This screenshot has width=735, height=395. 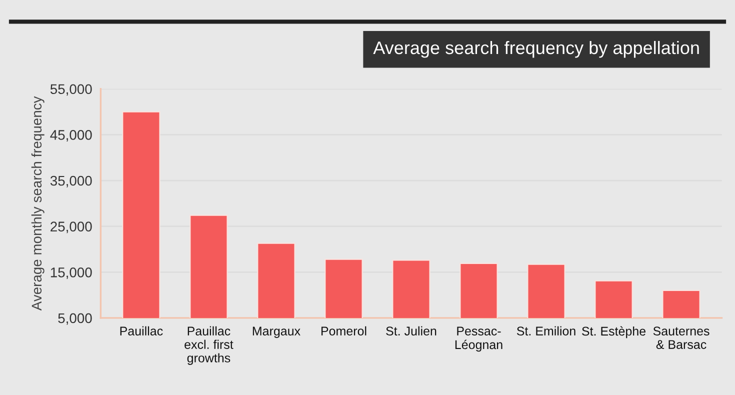 What do you see at coordinates (71, 182) in the screenshot?
I see `y-tick-label: 35,000` at bounding box center [71, 182].